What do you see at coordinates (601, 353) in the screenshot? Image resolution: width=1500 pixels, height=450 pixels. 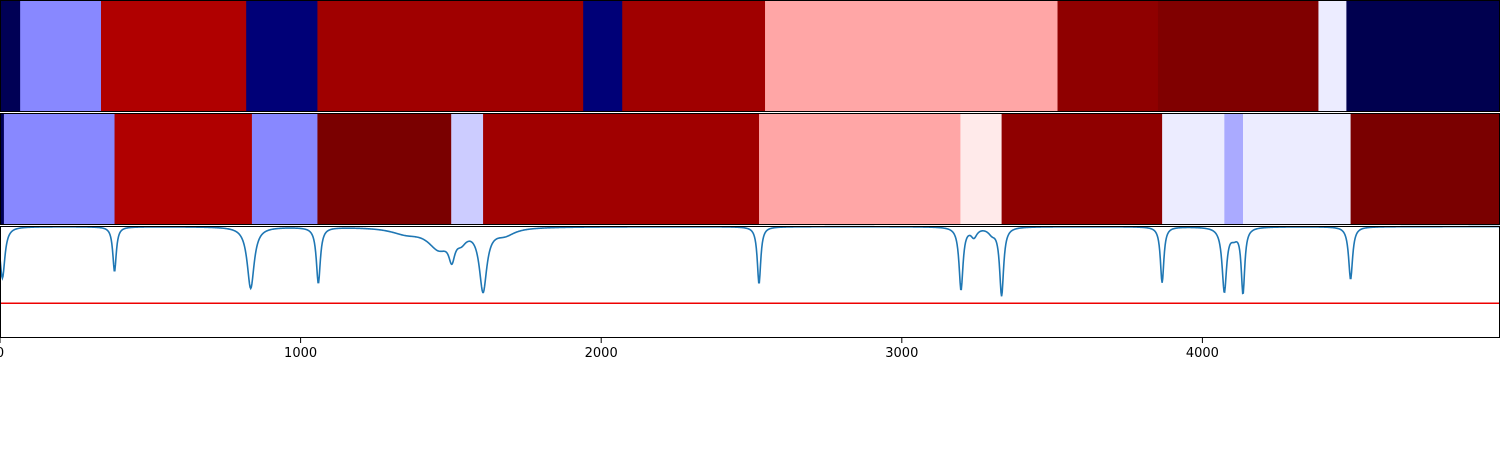 I see `x-tick-label-2: 2000` at bounding box center [601, 353].